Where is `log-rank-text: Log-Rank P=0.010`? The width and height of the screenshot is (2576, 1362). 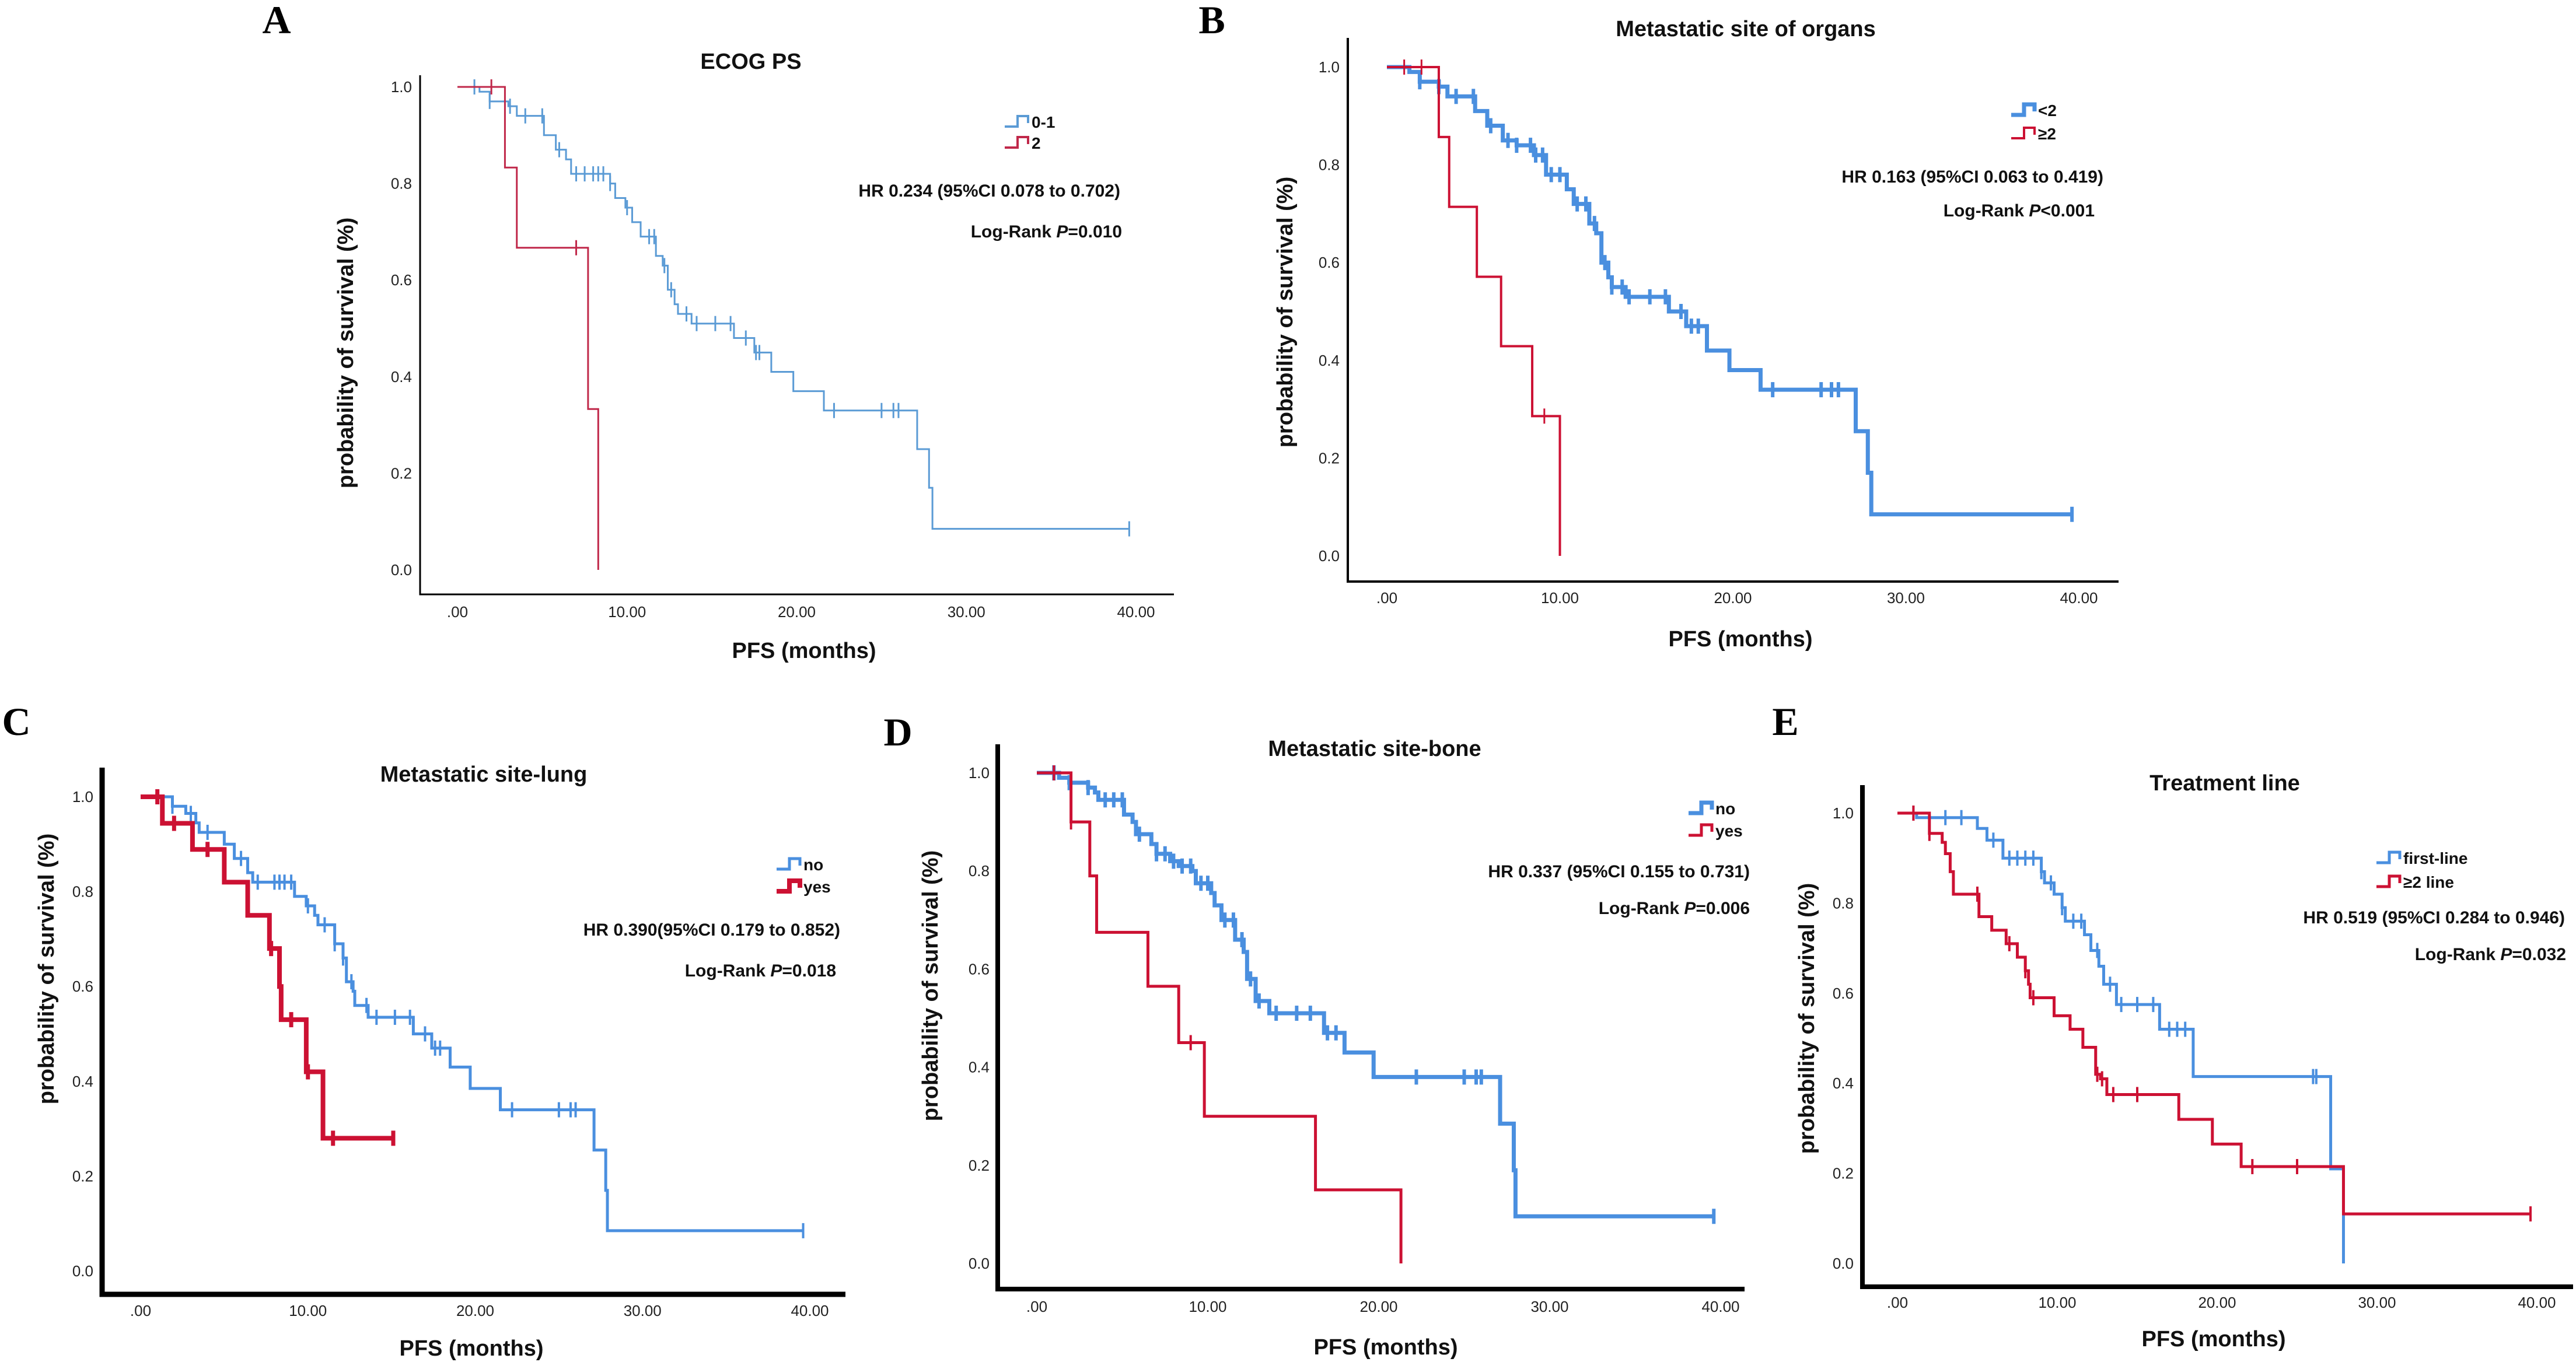
log-rank-text: Log-Rank P=0.010 is located at coordinates (1046, 231).